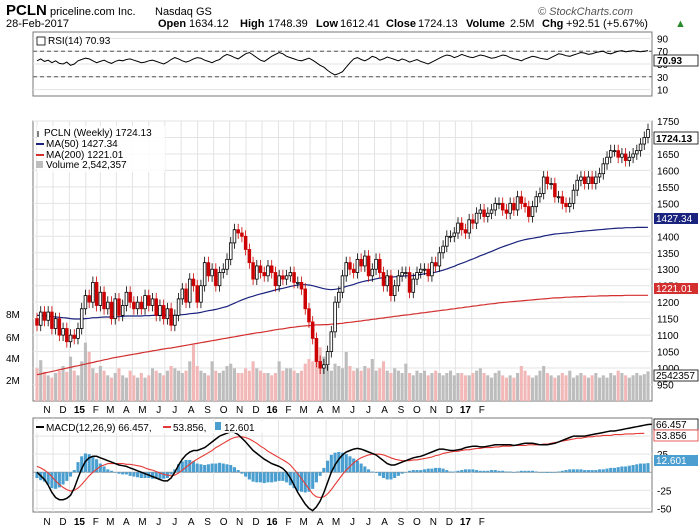 Image resolution: width=700 pixels, height=530 pixels. I want to click on price-legend-bg, so click(101, 149).